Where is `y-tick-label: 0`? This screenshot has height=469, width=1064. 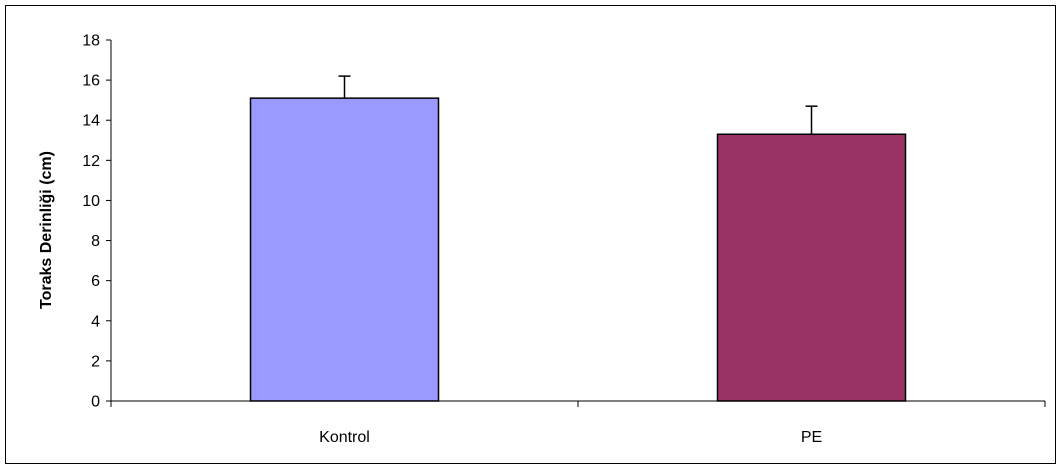 y-tick-label: 0 is located at coordinates (95, 402).